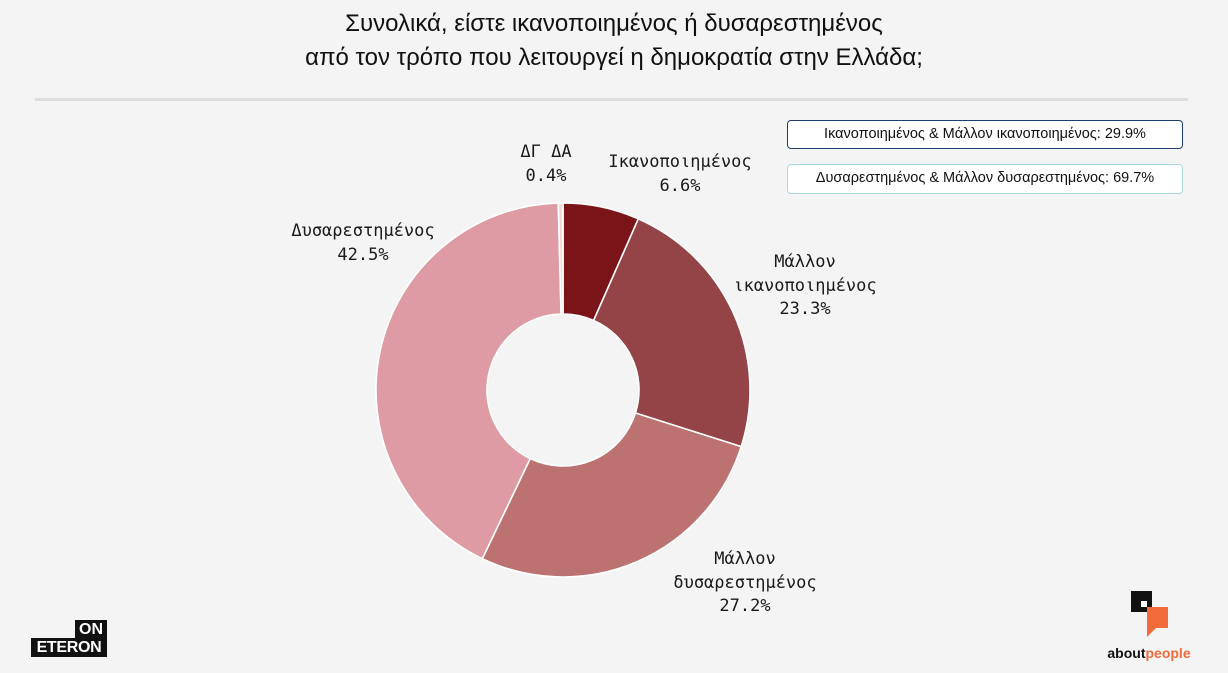  I want to click on slice-label-group: Δυσαρεστημένος 42.5%, so click(363, 243).